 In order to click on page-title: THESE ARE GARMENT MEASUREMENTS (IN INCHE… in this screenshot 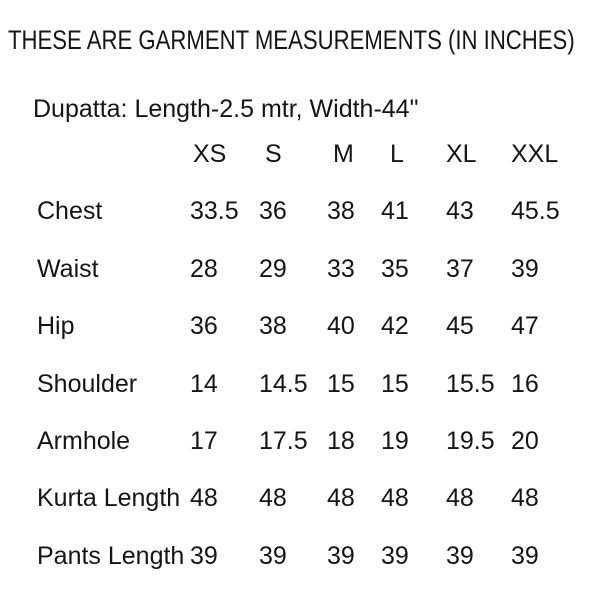, I will do `click(291, 40)`.